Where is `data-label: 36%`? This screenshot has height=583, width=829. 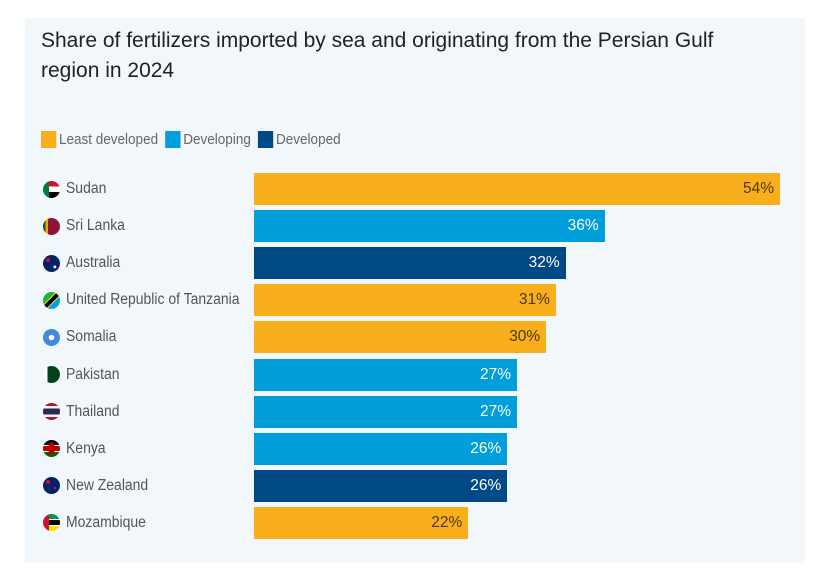
data-label: 36% is located at coordinates (583, 226).